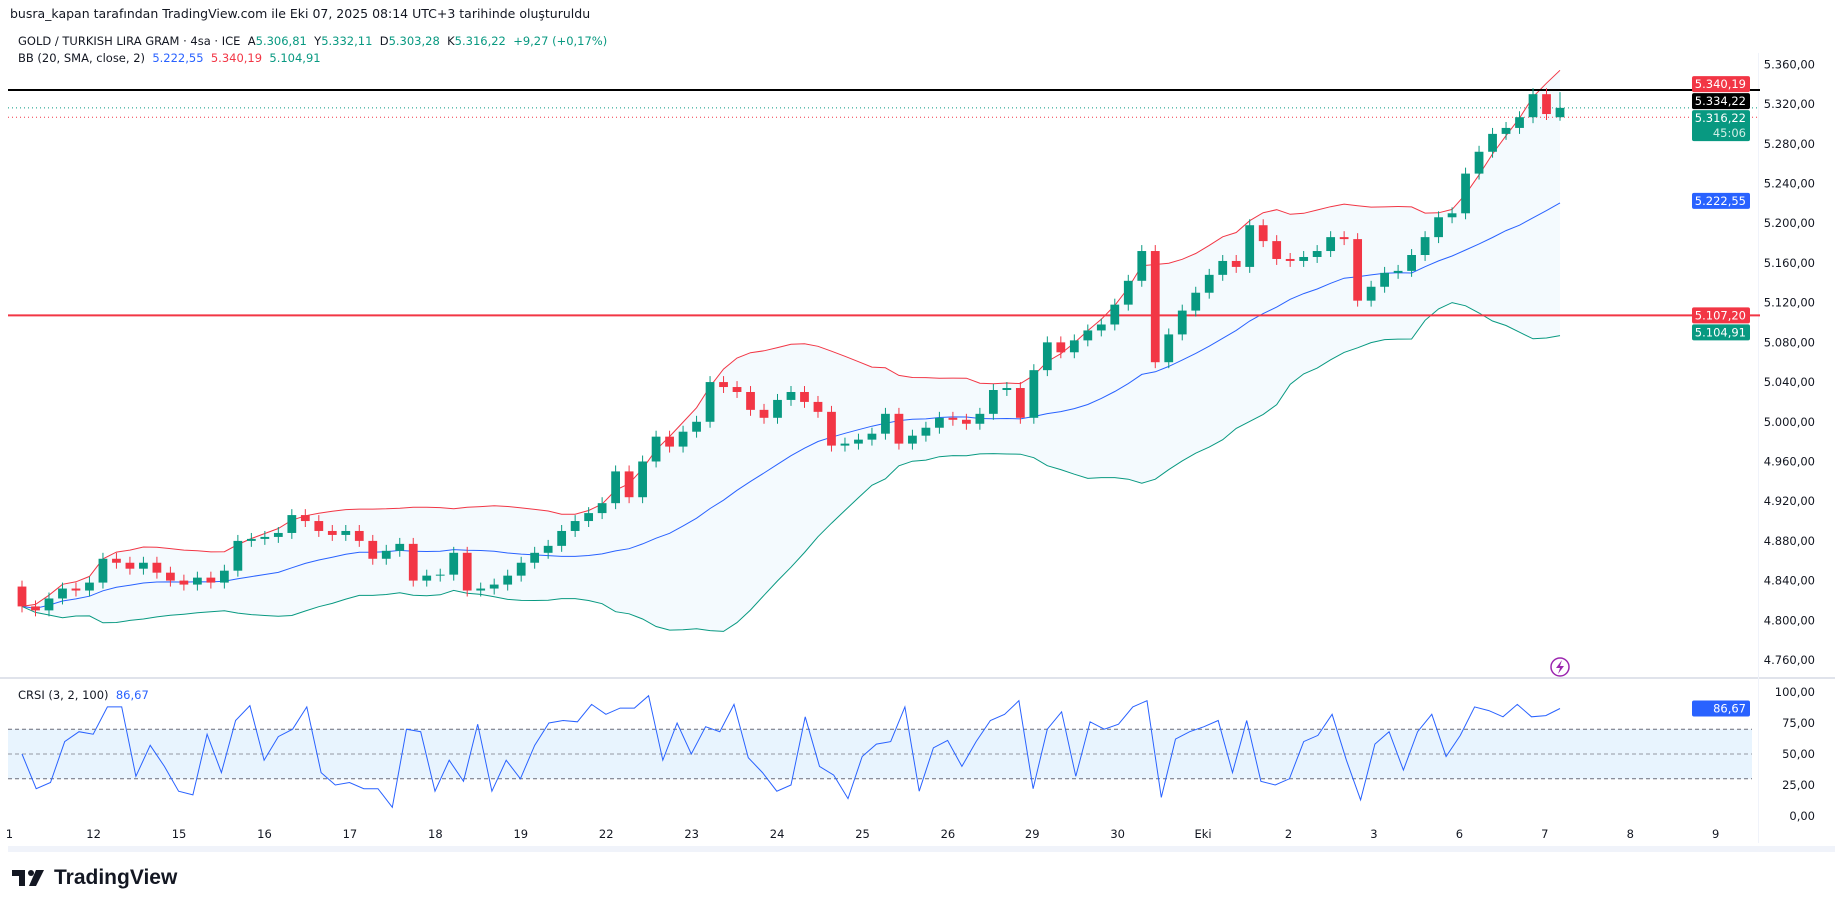 The height and width of the screenshot is (909, 1835). Describe the element at coordinates (1720, 201) in the screenshot. I see `bb-basis-price-label: 5.222,55` at that location.